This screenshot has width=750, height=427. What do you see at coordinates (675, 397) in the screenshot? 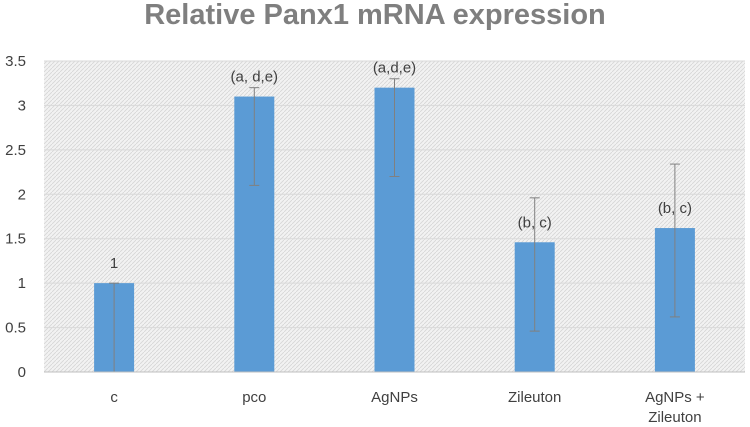
I see `x-category-label: AgNPs +` at bounding box center [675, 397].